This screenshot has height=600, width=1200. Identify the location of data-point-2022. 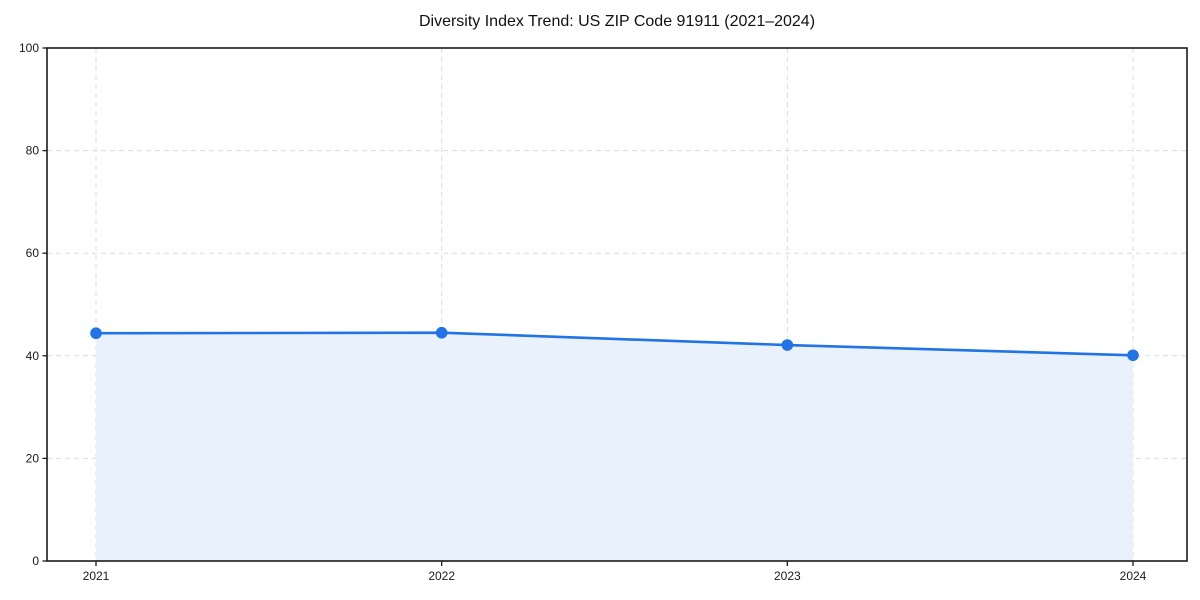
(441, 332).